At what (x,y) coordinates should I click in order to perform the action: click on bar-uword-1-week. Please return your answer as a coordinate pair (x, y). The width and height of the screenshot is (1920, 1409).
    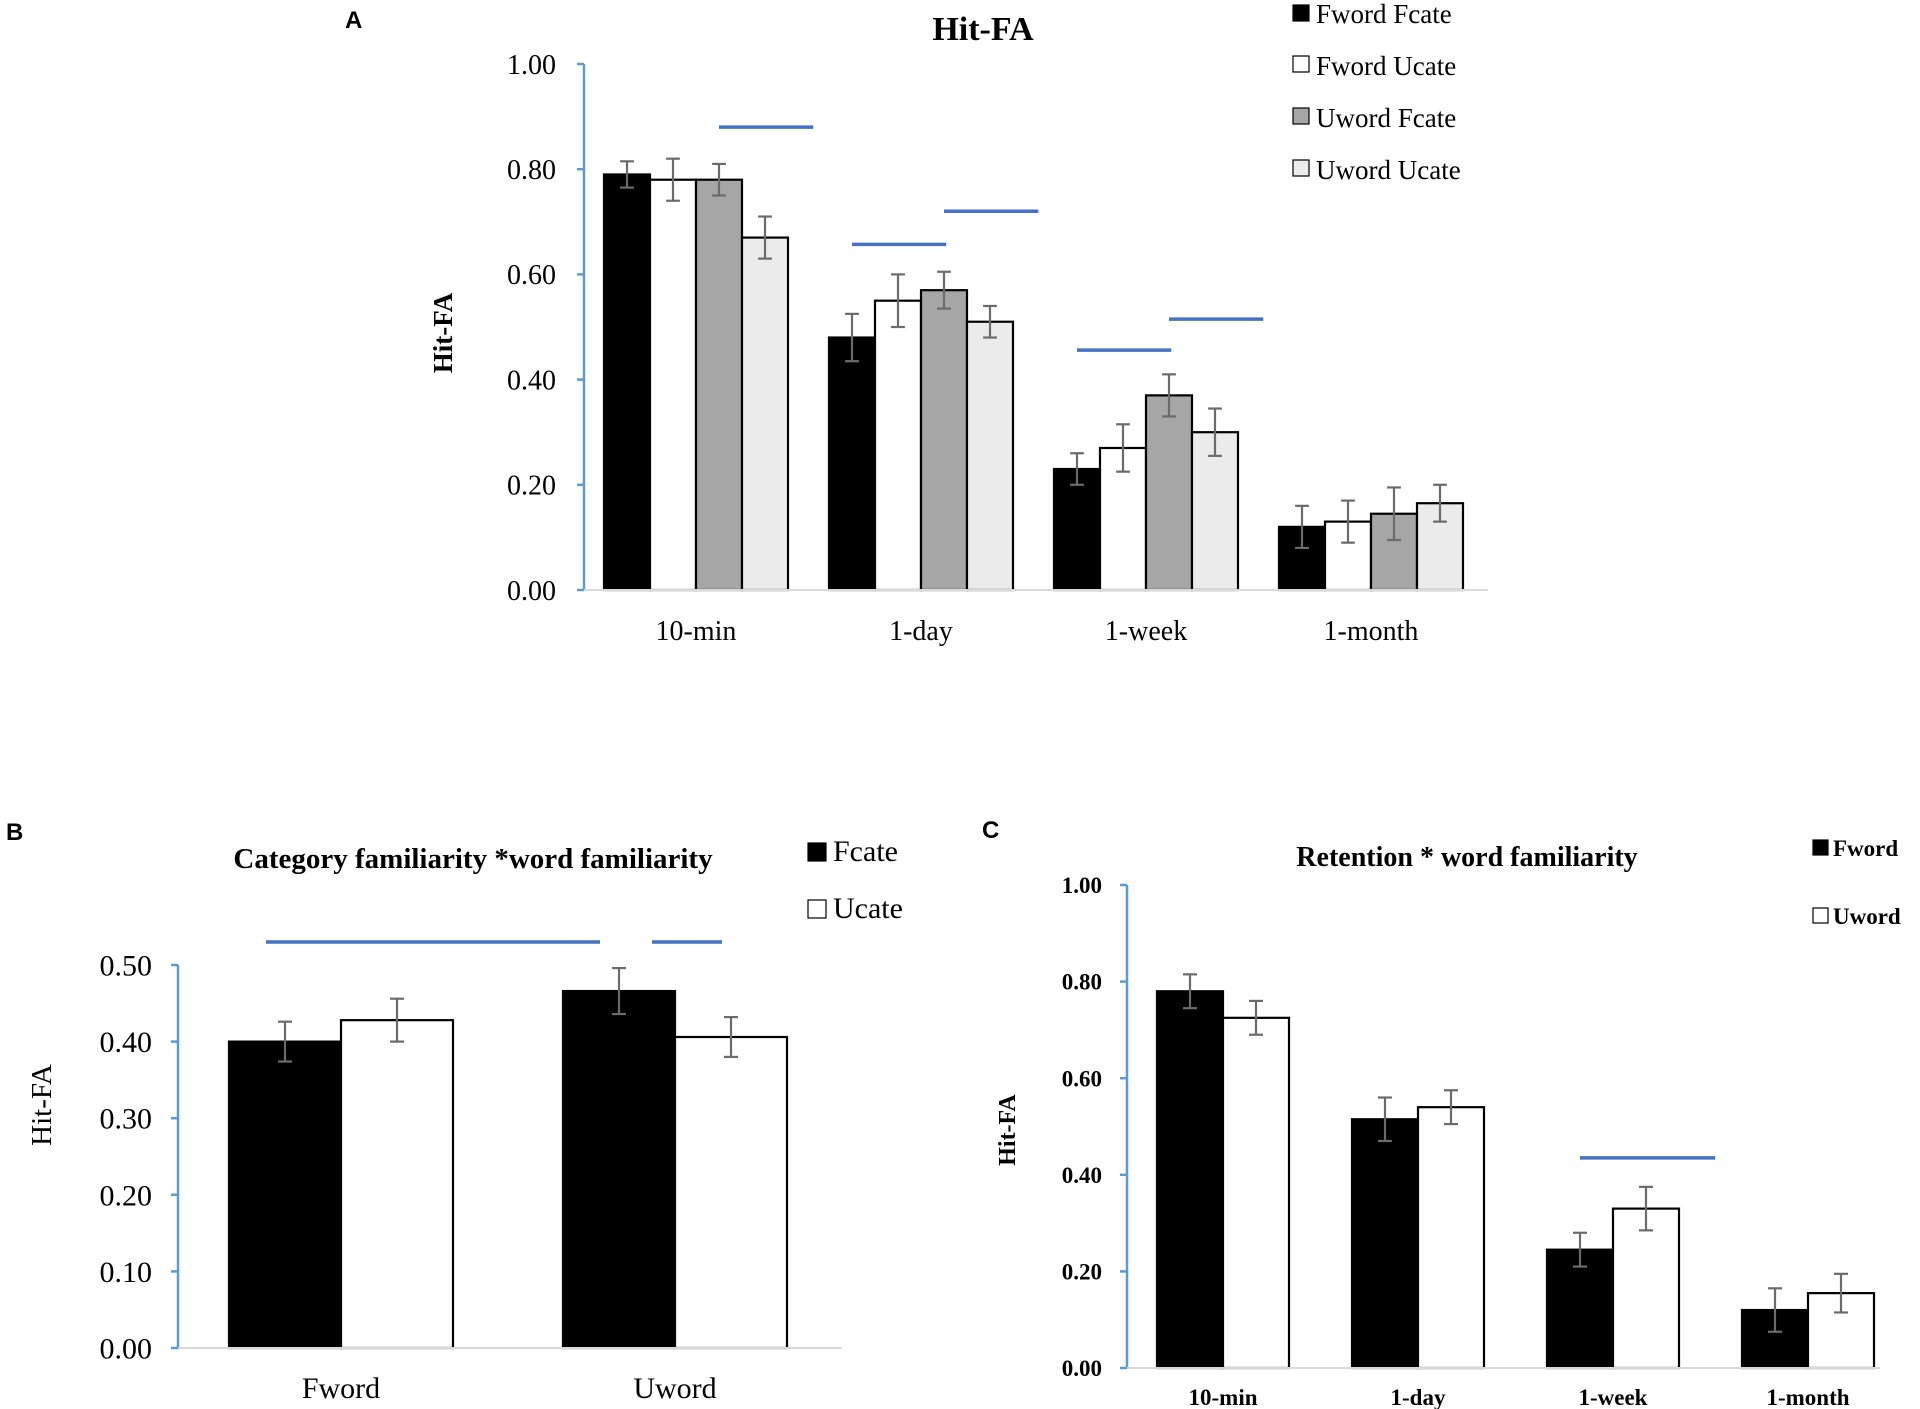
    Looking at the image, I should click on (1646, 1288).